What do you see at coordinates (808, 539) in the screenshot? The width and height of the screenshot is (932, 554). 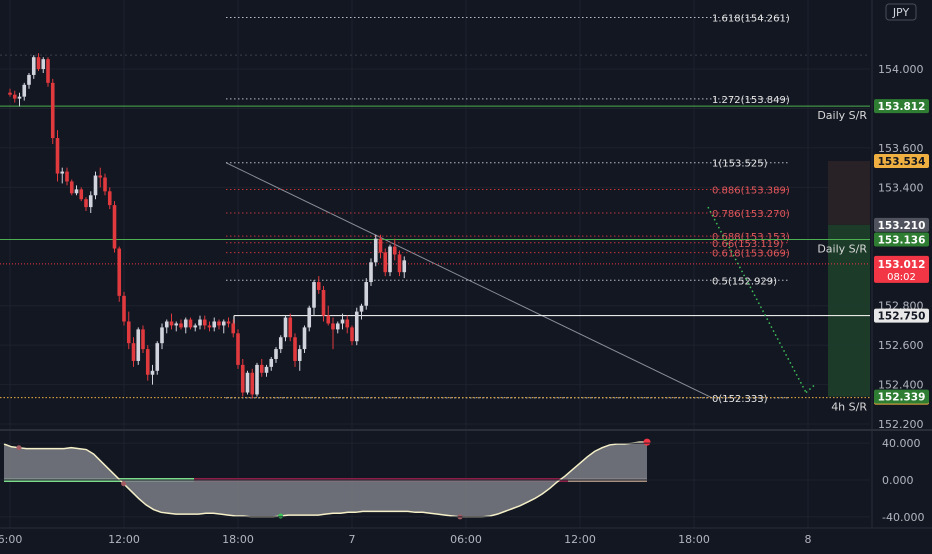 I see `time-axis-label: 8` at bounding box center [808, 539].